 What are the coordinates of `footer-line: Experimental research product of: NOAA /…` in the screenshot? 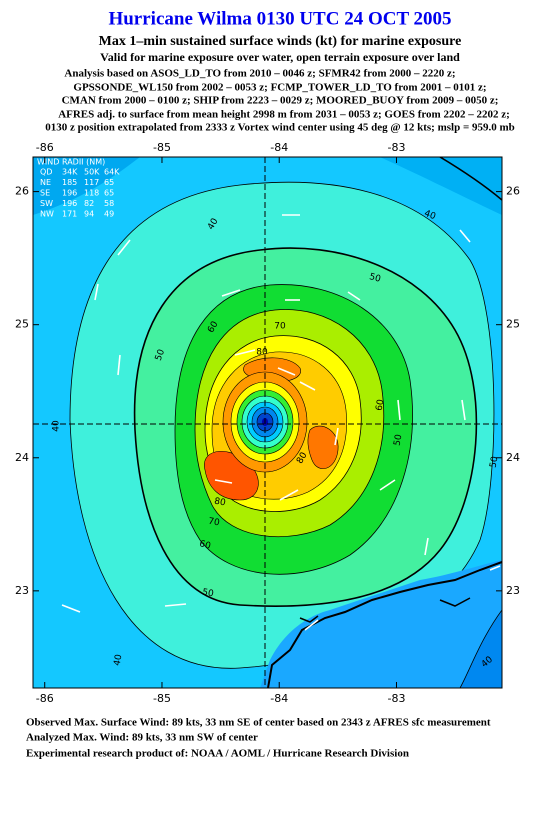 It's located at (217, 754).